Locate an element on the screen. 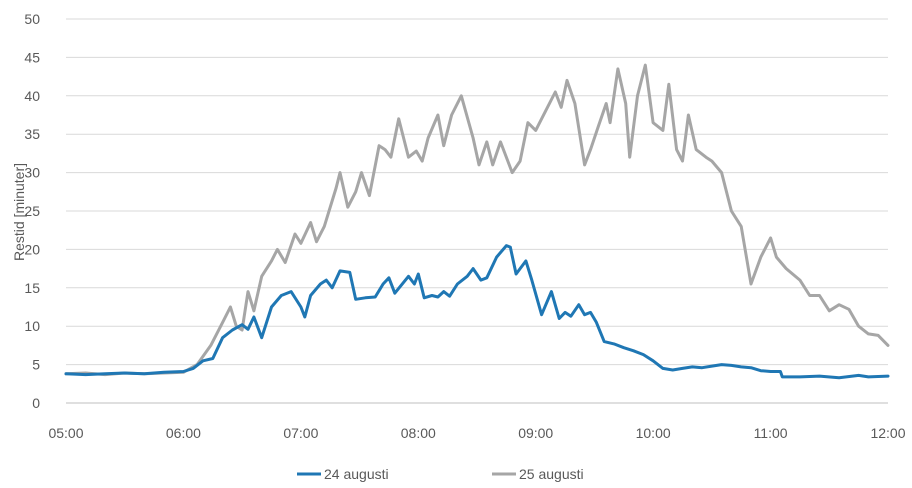 The height and width of the screenshot is (488, 912). x-tick-label: 06:00 is located at coordinates (183, 433).